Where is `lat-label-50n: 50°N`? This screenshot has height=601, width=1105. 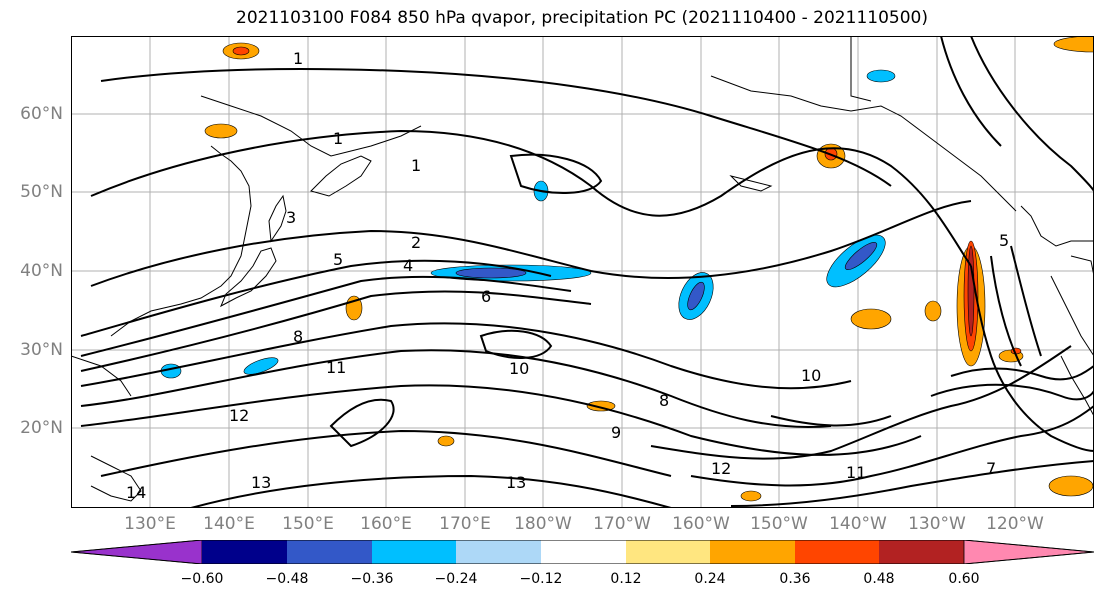 lat-label-50n: 50°N is located at coordinates (41, 192).